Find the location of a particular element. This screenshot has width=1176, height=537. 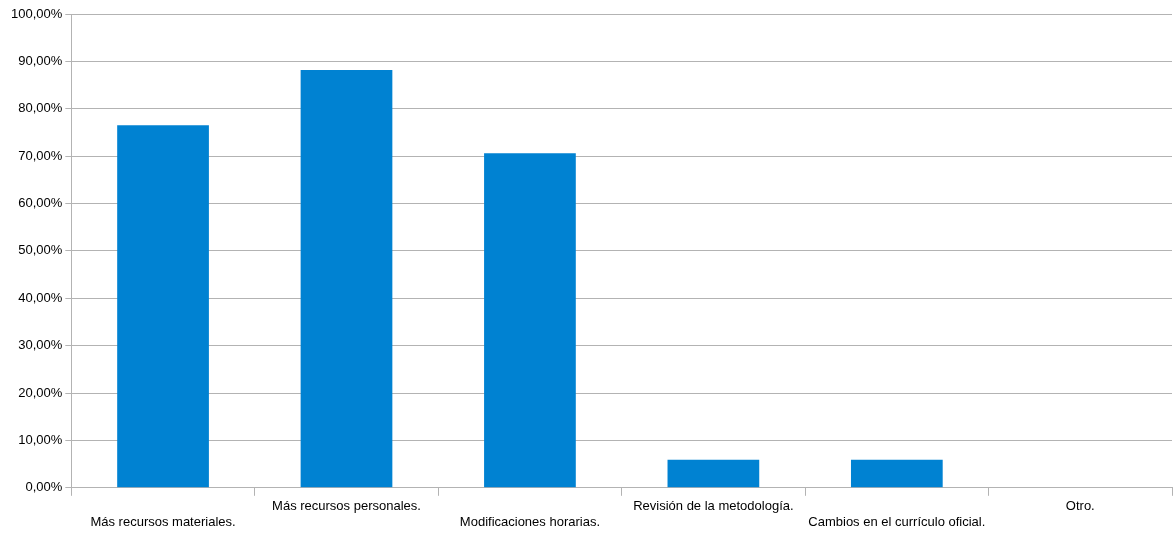

y-tick-label: 0,00% is located at coordinates (44, 487).